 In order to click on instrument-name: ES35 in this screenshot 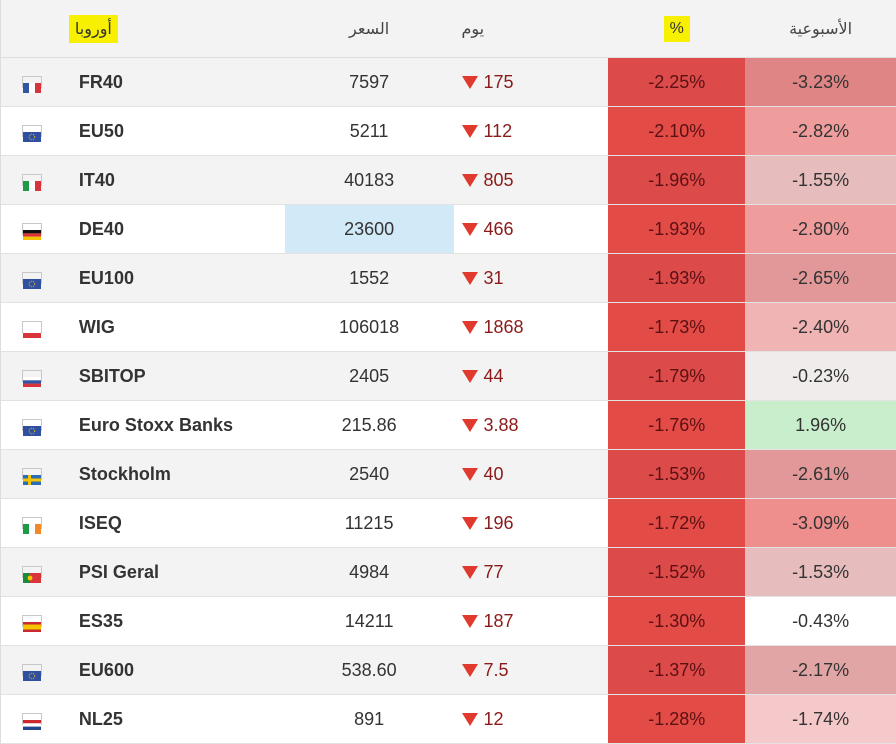, I will do `click(100, 620)`.